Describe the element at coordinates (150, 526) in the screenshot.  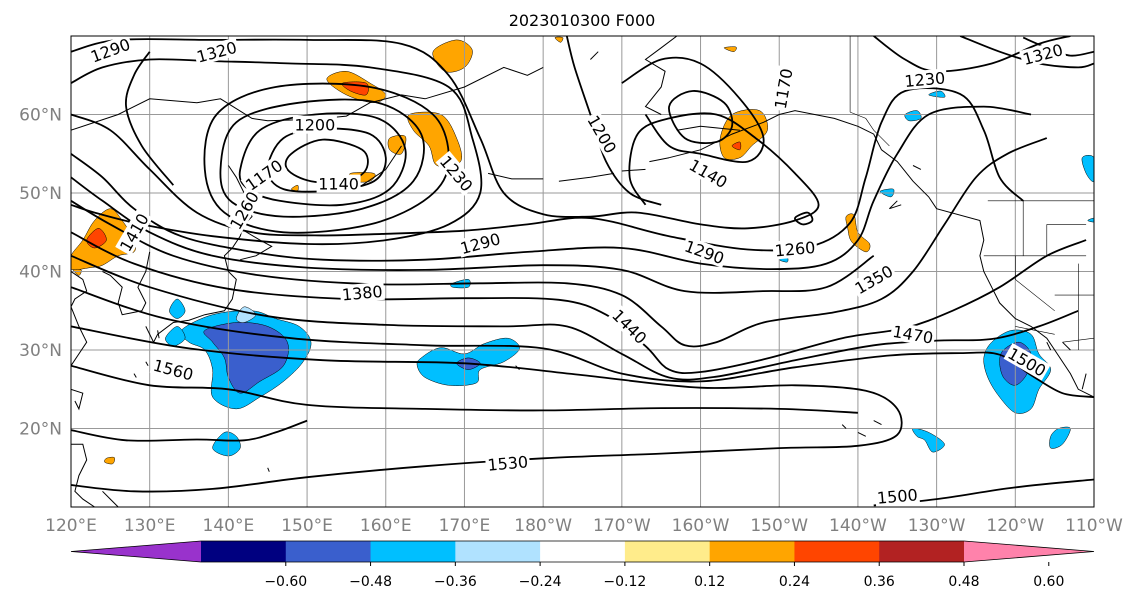
I see `longitude-label: 130°E` at that location.